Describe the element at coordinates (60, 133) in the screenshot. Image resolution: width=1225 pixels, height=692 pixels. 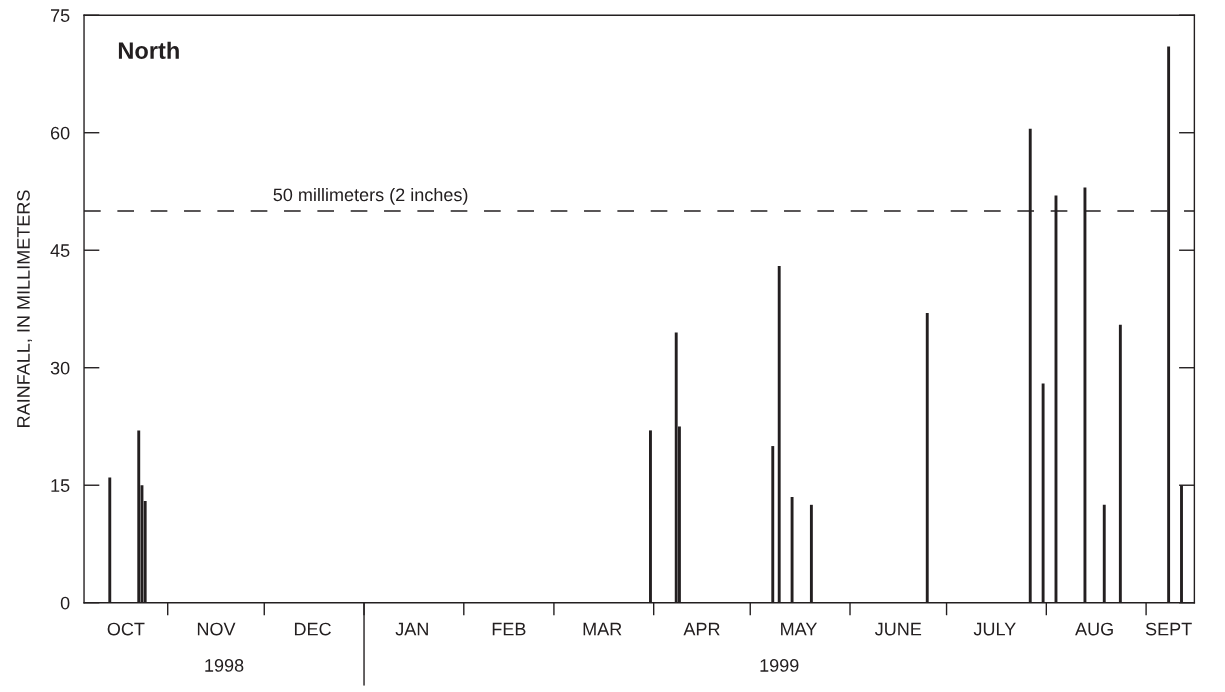
I see `y-tick-label: 60` at that location.